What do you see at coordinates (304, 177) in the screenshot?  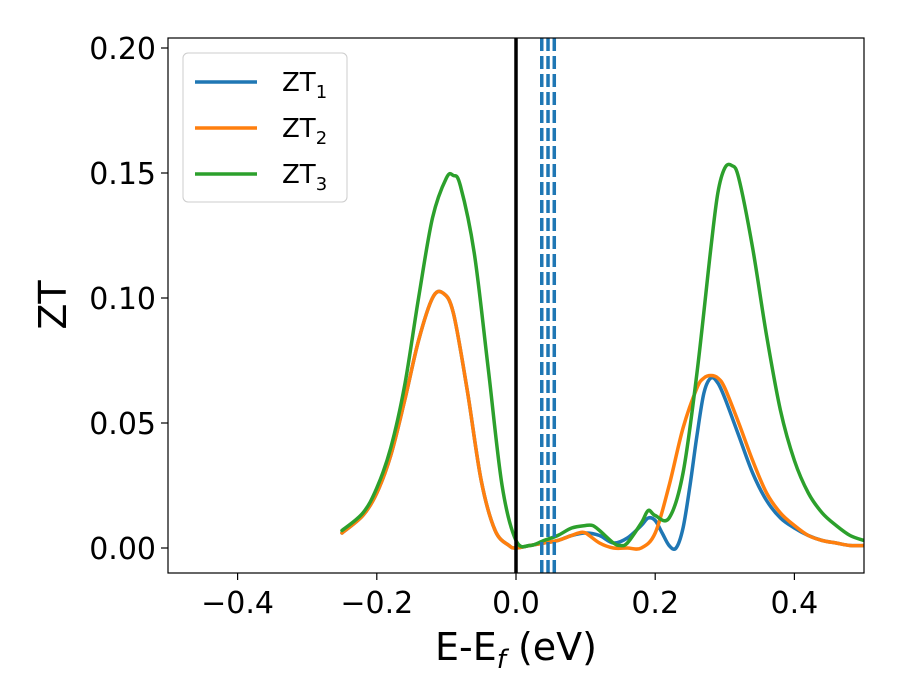 I see `legend-label-3: ZT3` at bounding box center [304, 177].